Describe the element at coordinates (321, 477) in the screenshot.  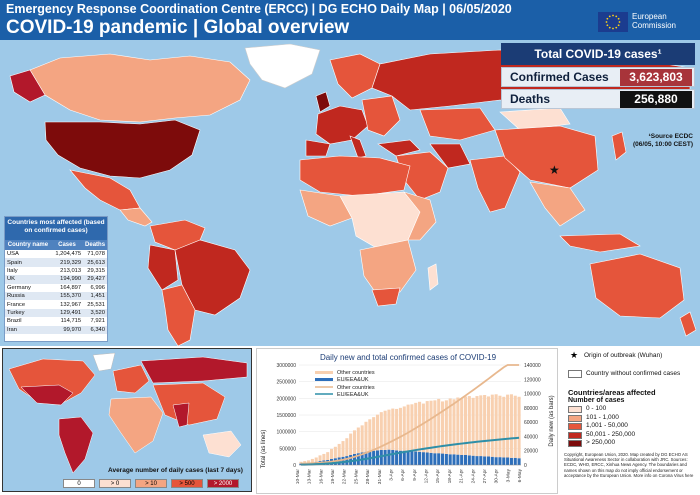
I see `chart-xtick: 16-Mar` at that location.